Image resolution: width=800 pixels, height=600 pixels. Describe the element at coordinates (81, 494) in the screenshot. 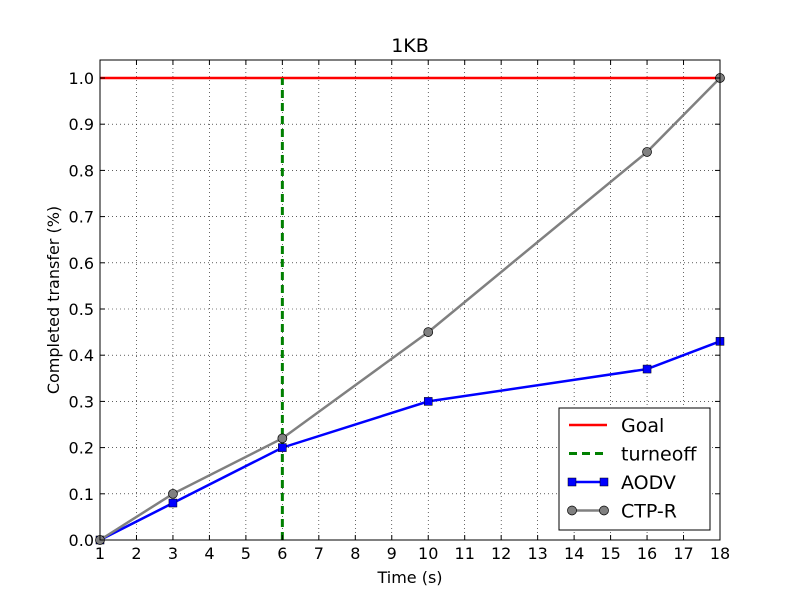

I see `y-tick-label: 0.1` at that location.